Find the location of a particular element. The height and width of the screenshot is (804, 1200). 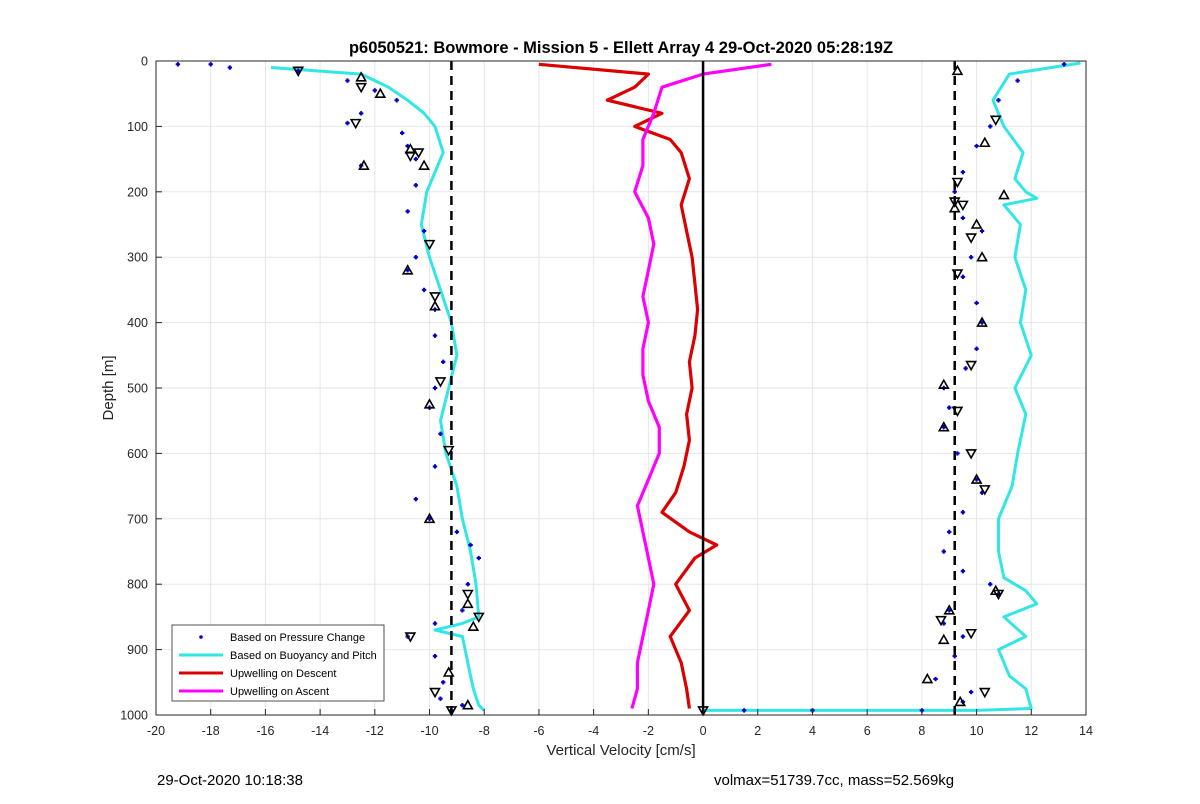

y-axis-label: Depth [m] is located at coordinates (108, 387).